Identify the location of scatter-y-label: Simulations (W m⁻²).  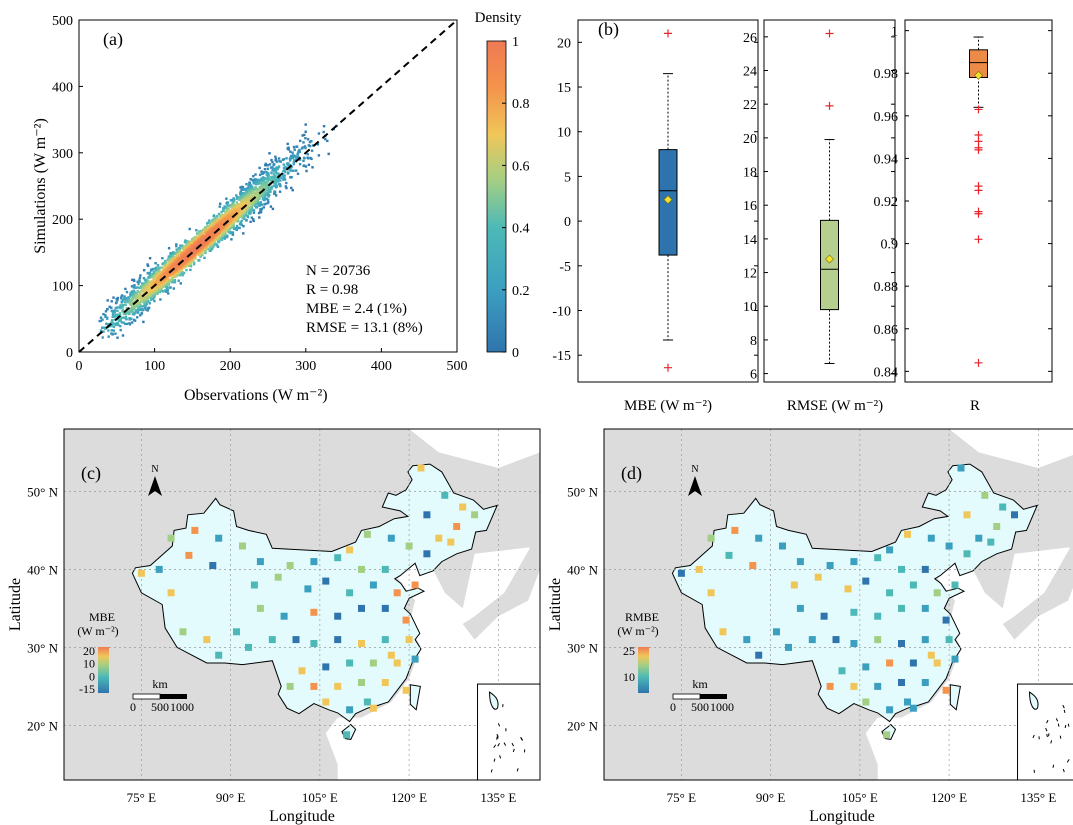
(40, 186).